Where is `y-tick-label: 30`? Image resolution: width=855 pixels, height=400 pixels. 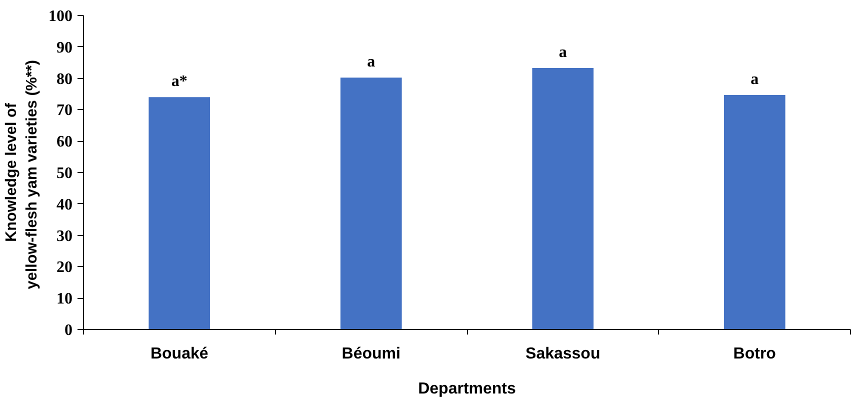
y-tick-label: 30 is located at coordinates (64, 236).